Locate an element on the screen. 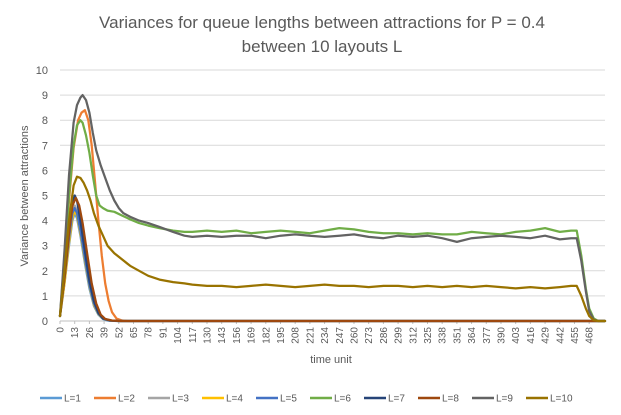 Image resolution: width=621 pixels, height=415 pixels. x-tick-label: 286 is located at coordinates (384, 335).